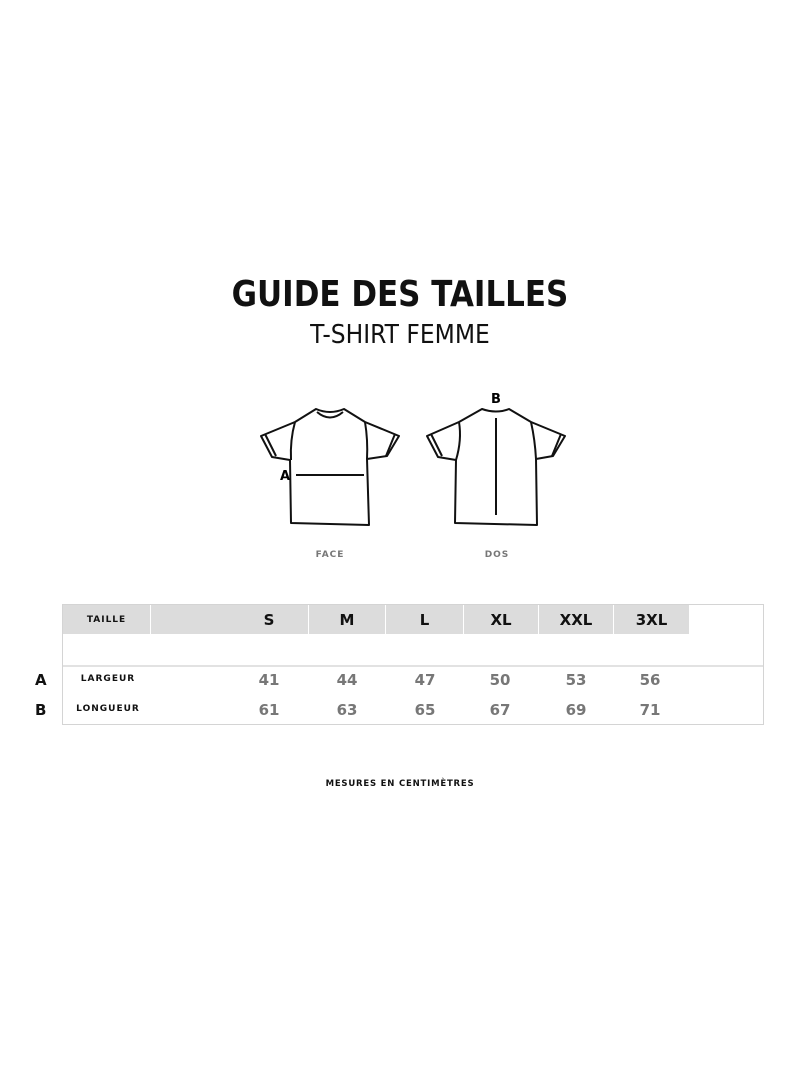 Image resolution: width=800 pixels, height=1070 pixels. What do you see at coordinates (190, 619) in the screenshot?
I see `header-blank` at bounding box center [190, 619].